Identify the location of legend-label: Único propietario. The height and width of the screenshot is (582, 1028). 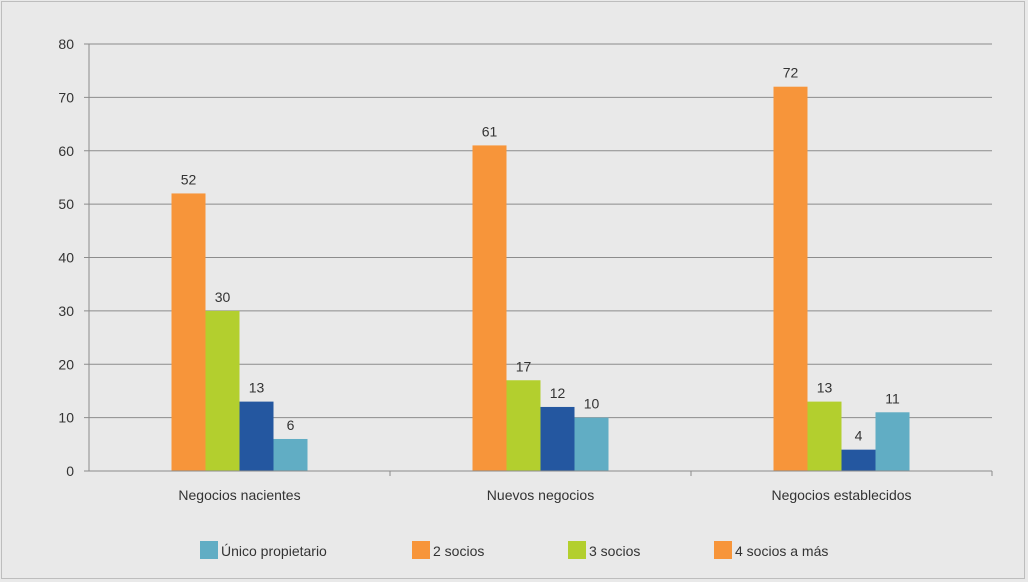
(274, 551).